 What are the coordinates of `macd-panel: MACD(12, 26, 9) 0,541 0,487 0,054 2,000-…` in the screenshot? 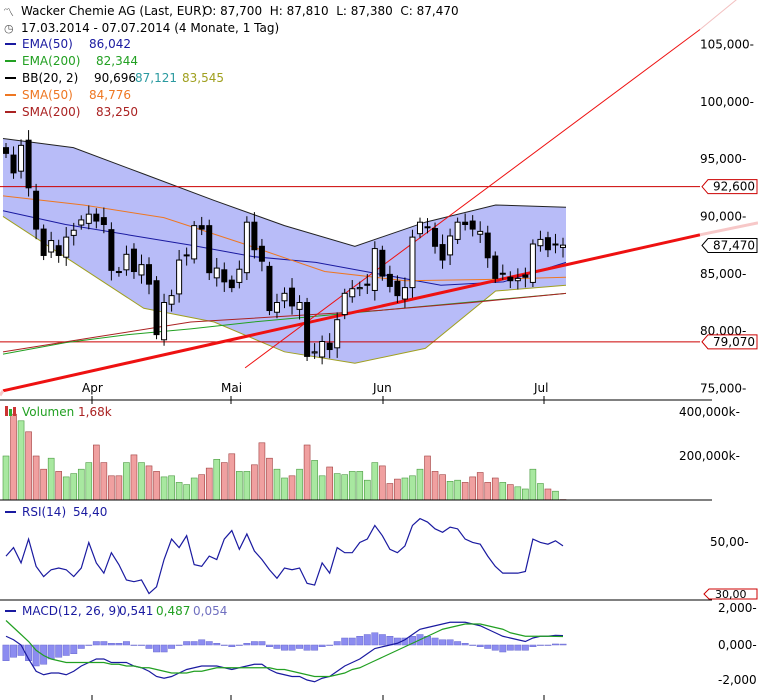 It's located at (379, 644).